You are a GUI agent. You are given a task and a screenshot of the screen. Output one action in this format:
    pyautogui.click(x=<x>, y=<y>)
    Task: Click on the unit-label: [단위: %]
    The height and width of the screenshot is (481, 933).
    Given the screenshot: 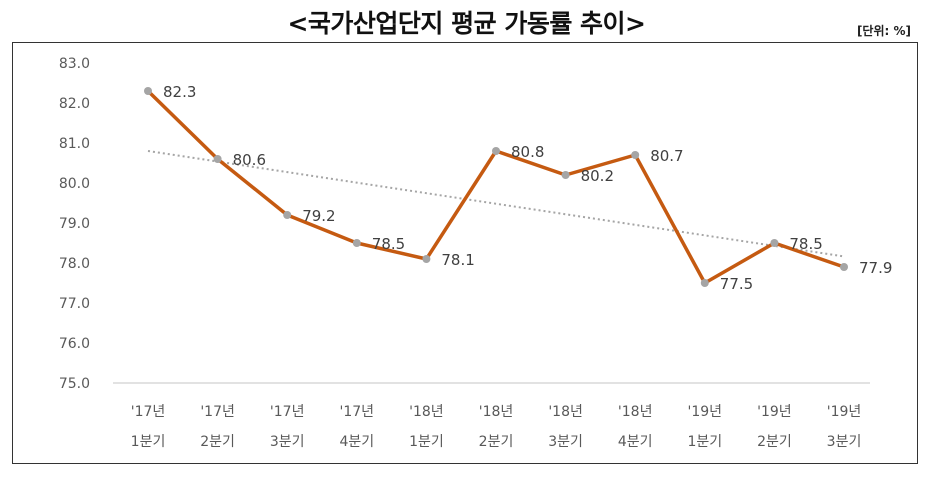 What is the action you would take?
    pyautogui.click(x=883, y=31)
    